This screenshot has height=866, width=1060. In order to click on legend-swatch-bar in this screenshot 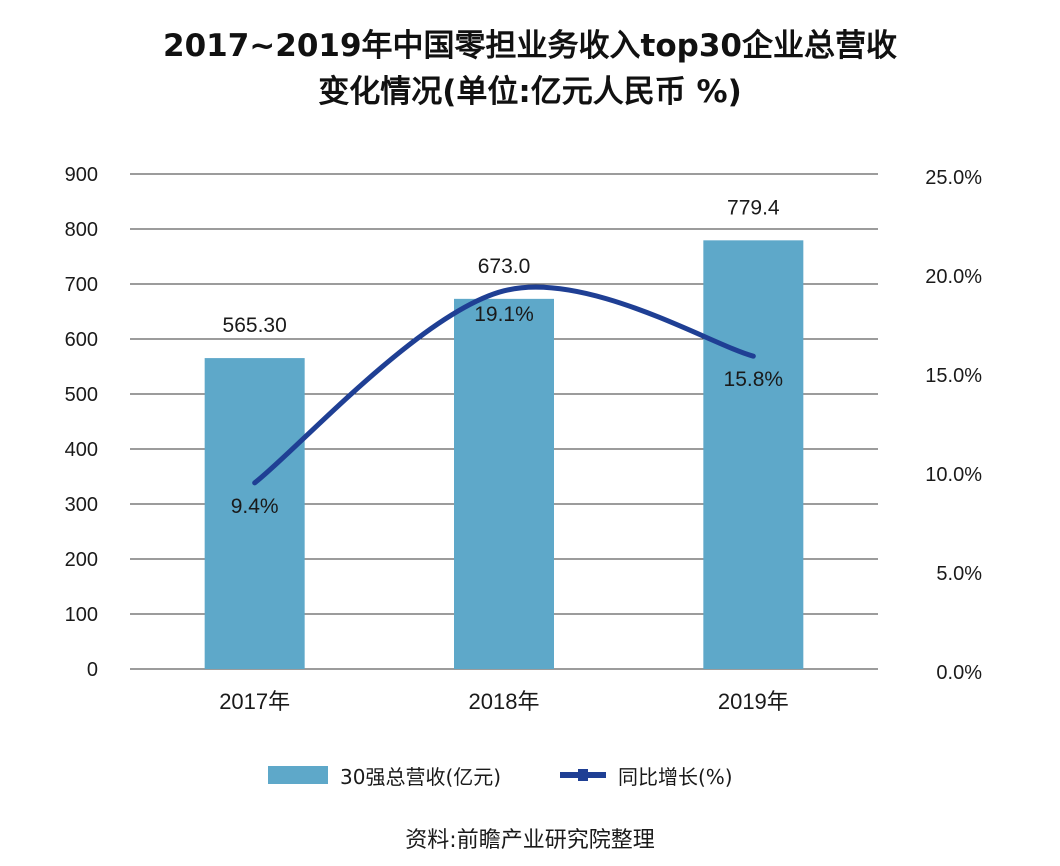, I will do `click(298, 775)`.